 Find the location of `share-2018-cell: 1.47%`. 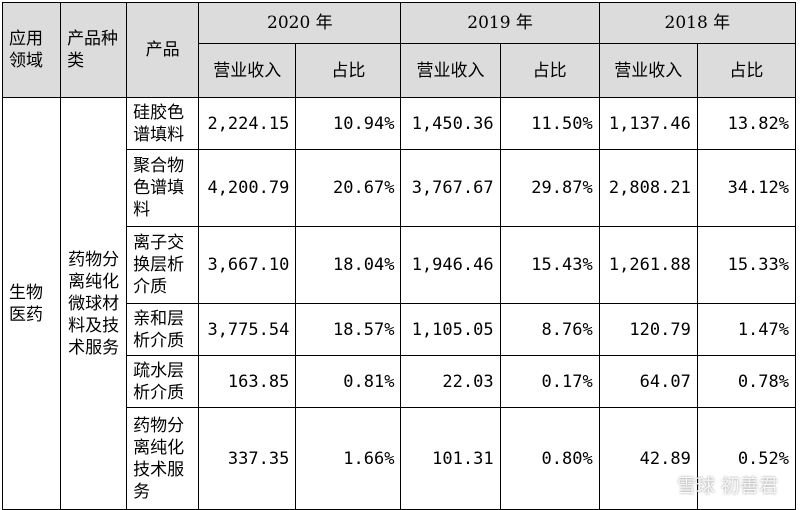

share-2018-cell: 1.47% is located at coordinates (746, 329).